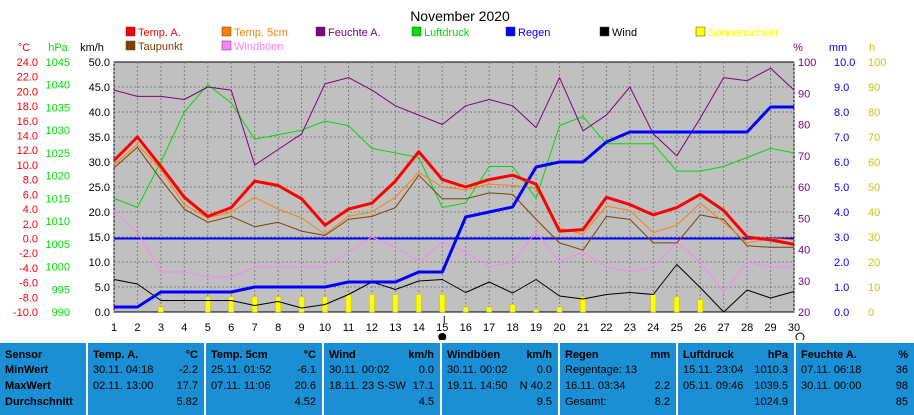 This screenshot has width=914, height=415. What do you see at coordinates (359, 370) in the screenshot?
I see `stats-min-date: 30.11. 00:02` at bounding box center [359, 370].